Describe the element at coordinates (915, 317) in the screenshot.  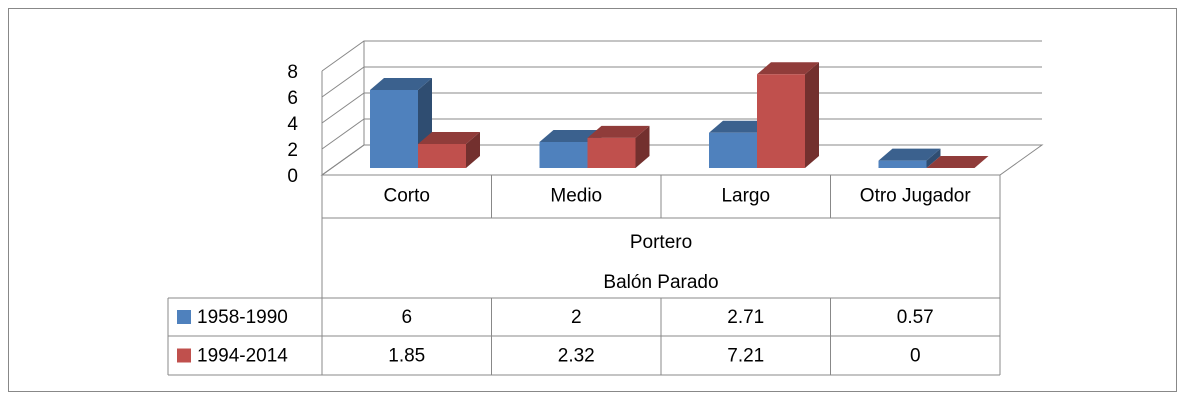
I see `table-value: 0.57` at that location.